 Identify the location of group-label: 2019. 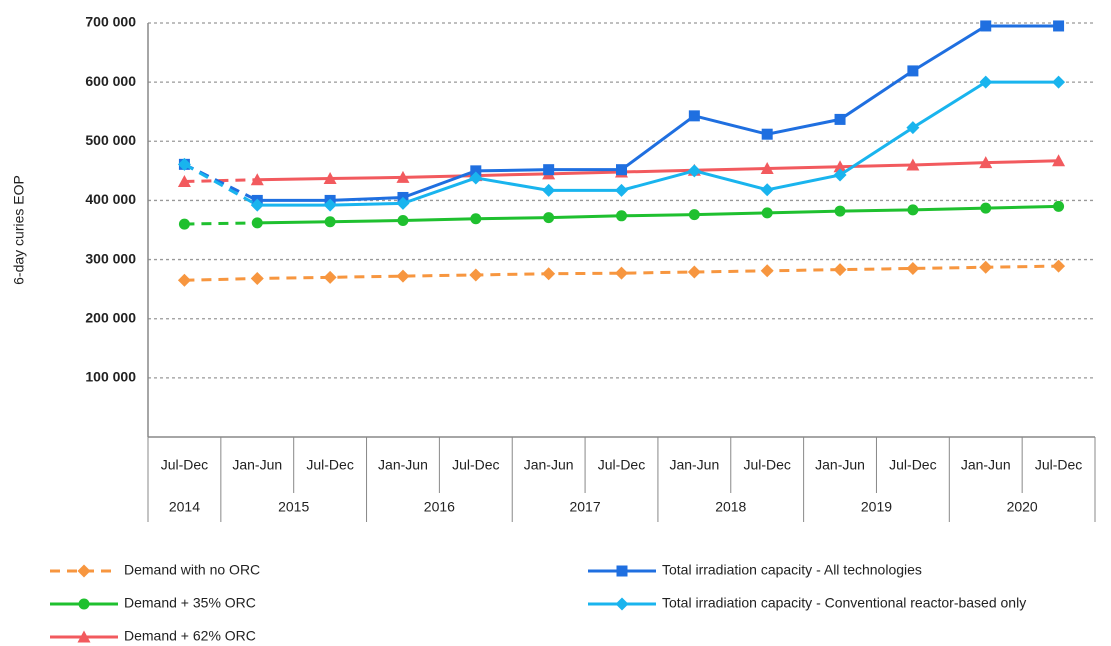
(876, 507).